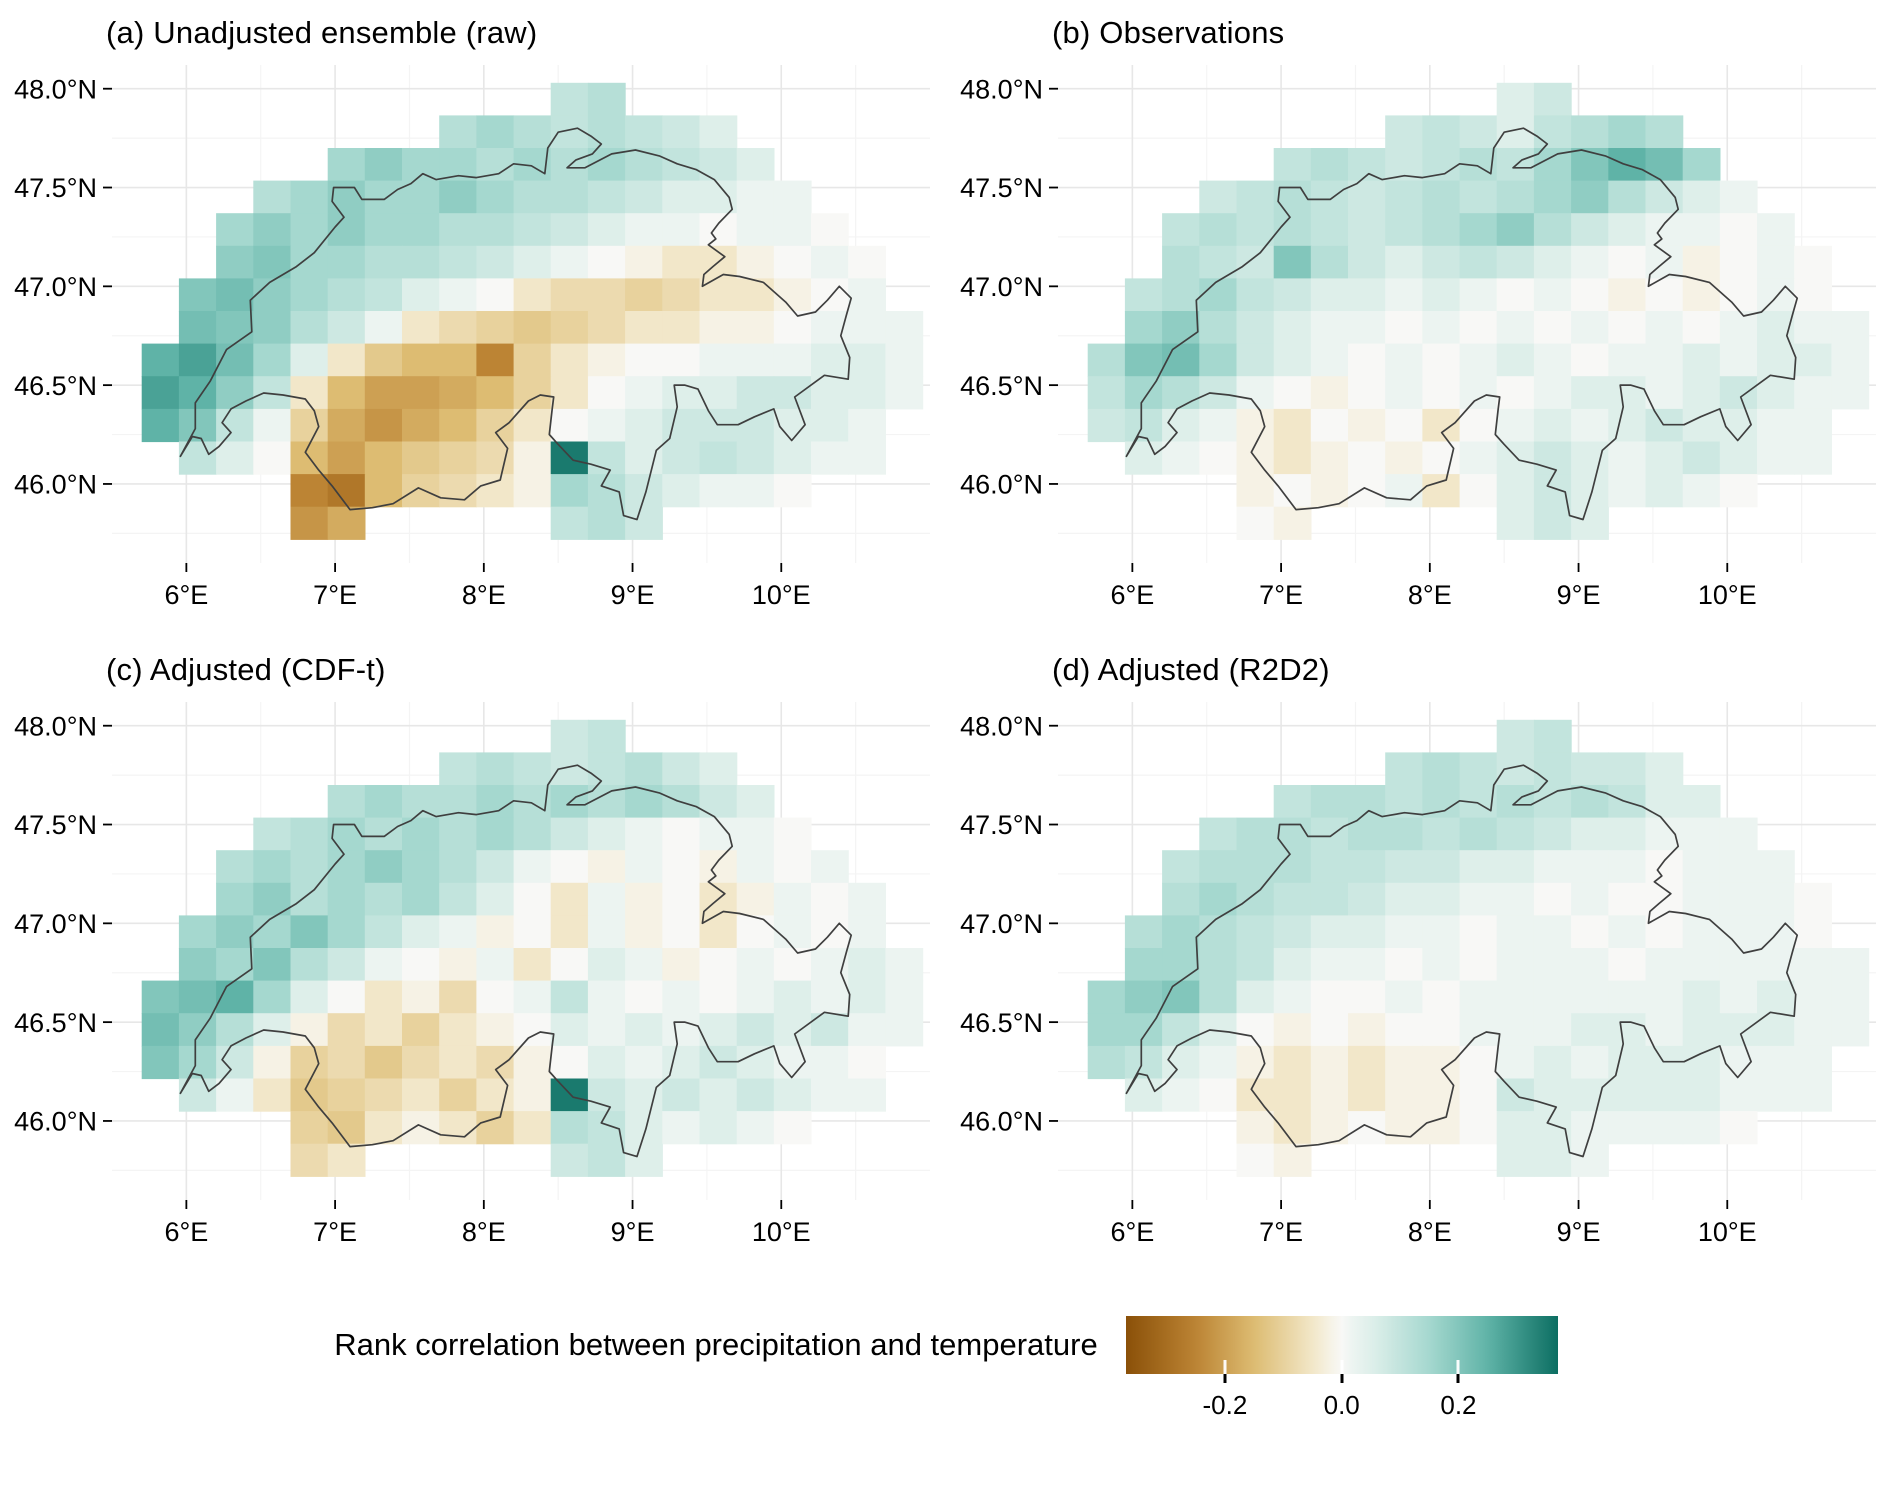  Describe the element at coordinates (1191, 669) in the screenshot. I see `panel-d-title: (d) Adjusted (R2D2)` at that location.